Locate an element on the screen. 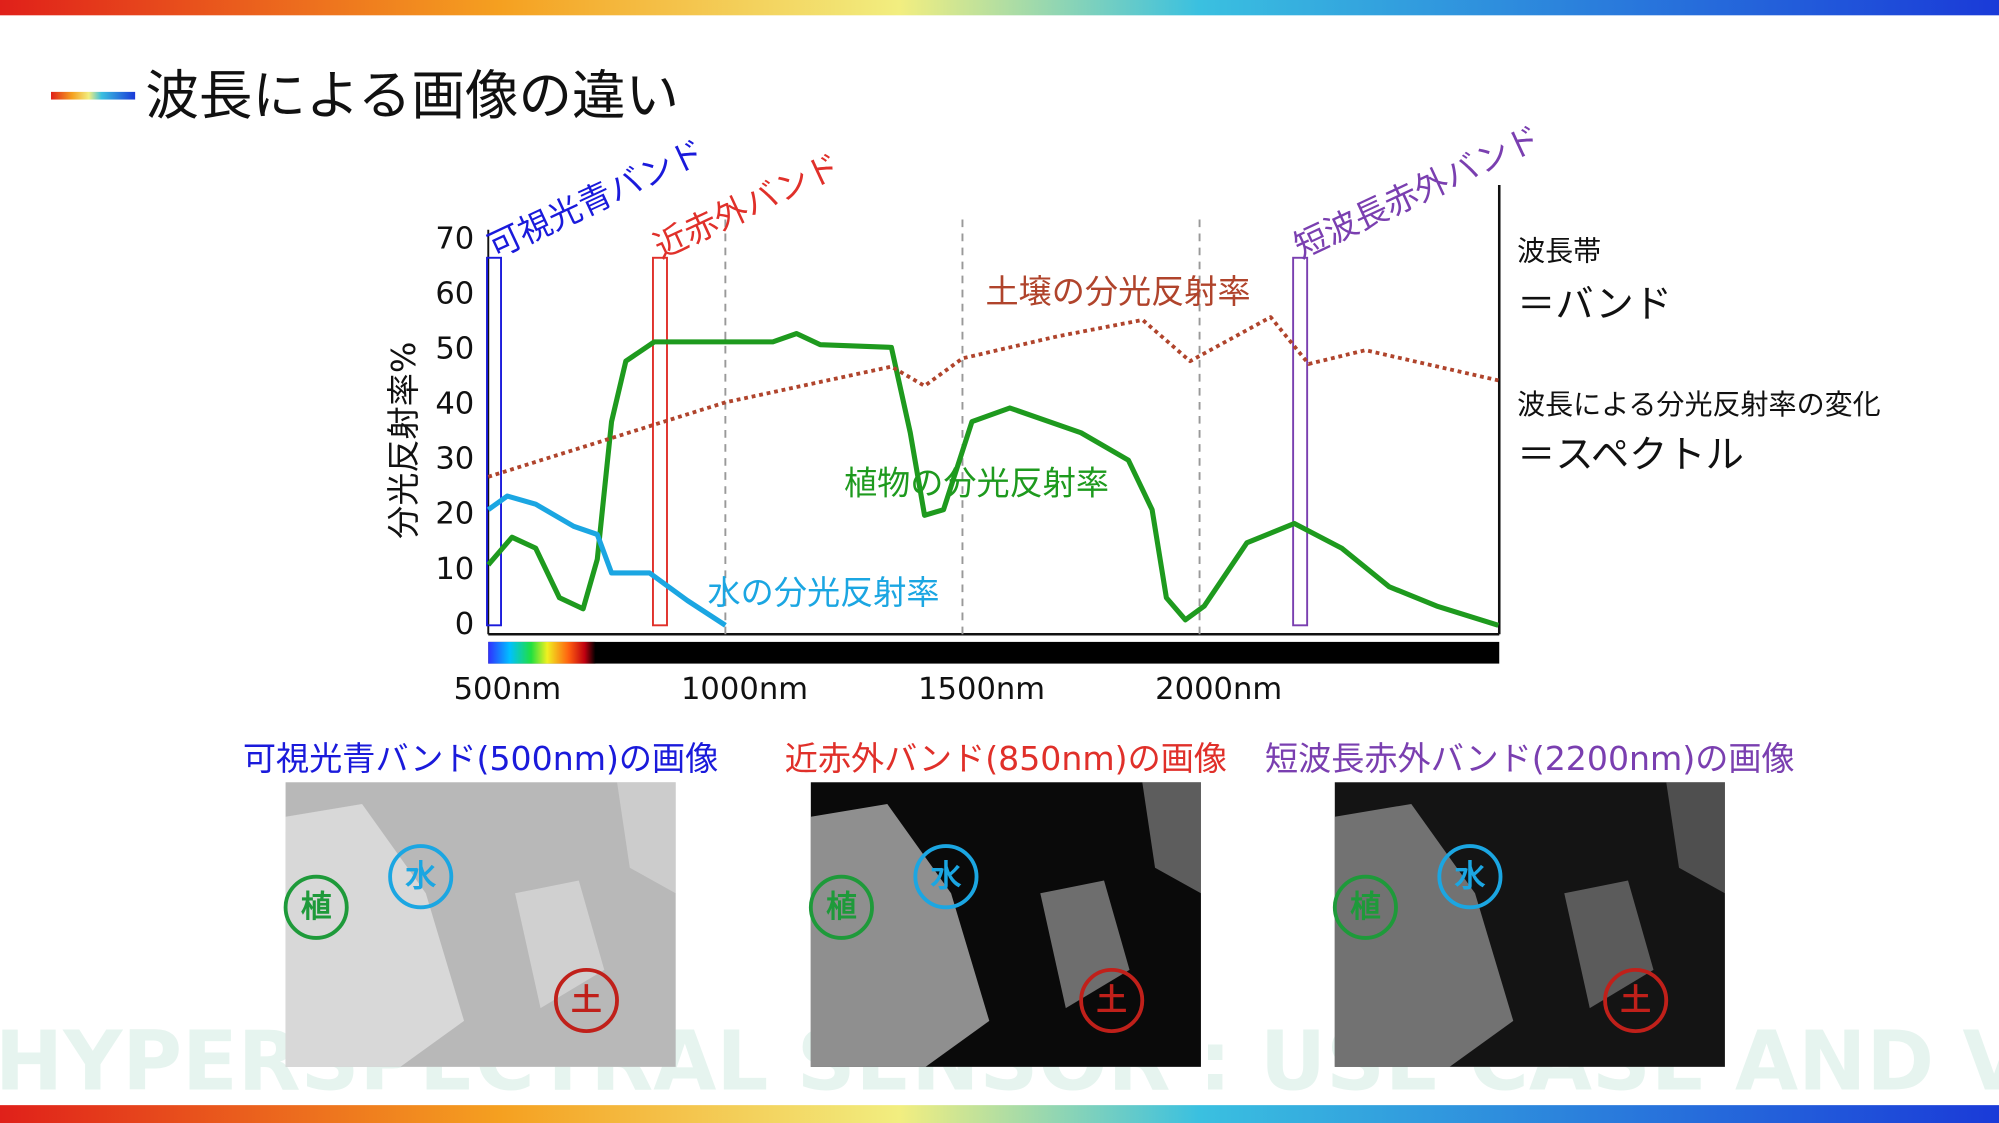 This screenshot has height=1123, width=1999. bottom-stripe is located at coordinates (999, 1114).